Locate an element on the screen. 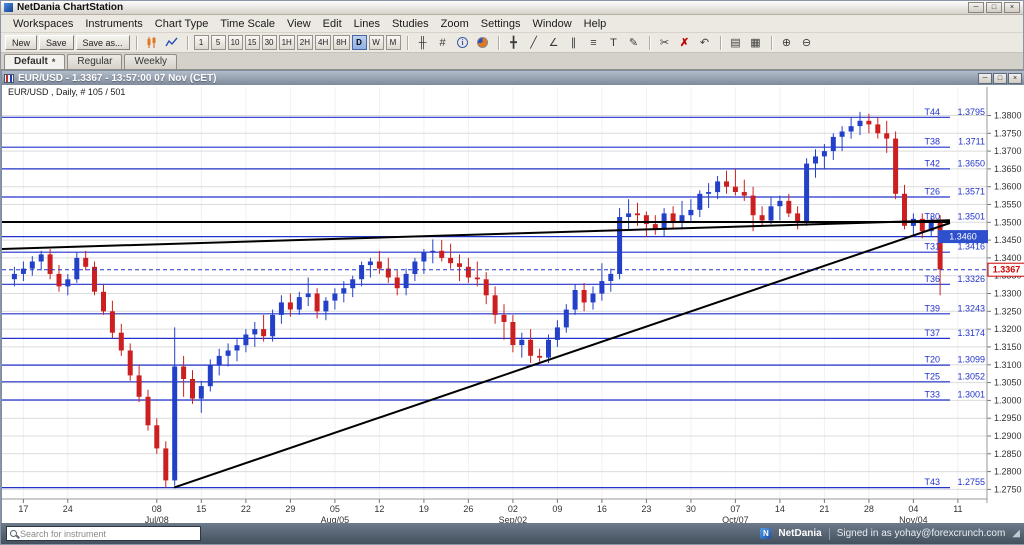 This screenshot has width=1024, height=545. tab-regular-label: Regular is located at coordinates (95, 61).